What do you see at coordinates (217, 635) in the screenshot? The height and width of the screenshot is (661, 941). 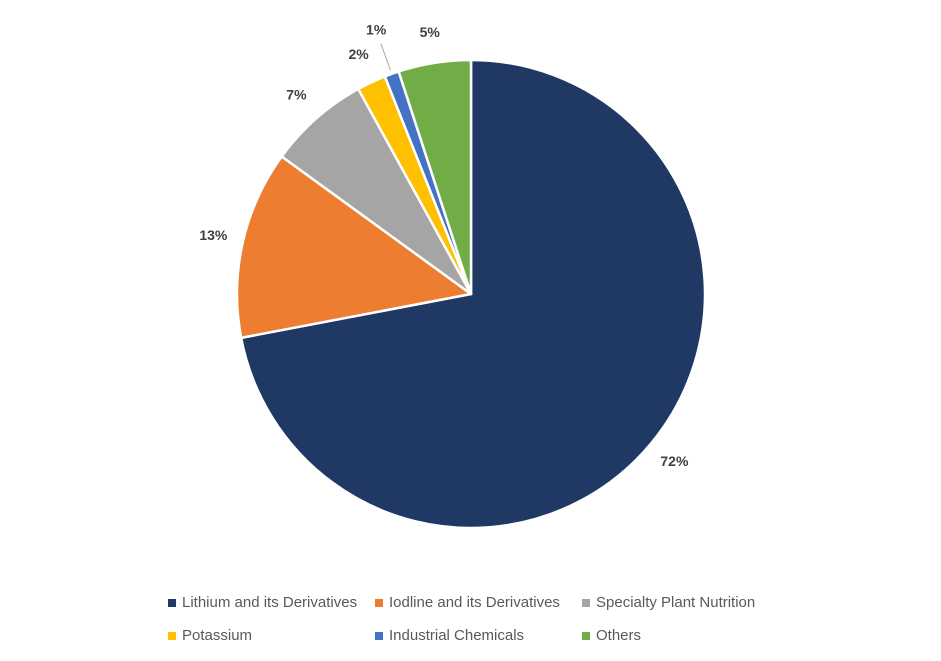 I see `legend-label: Potassium` at bounding box center [217, 635].